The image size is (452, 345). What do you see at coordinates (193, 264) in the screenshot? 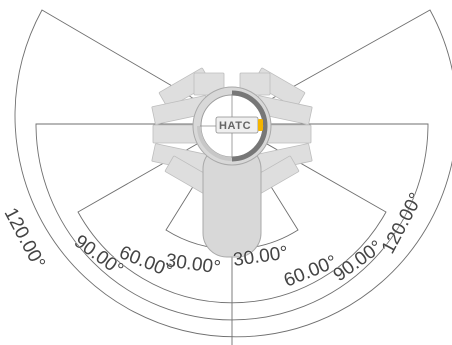
I see `angle-label-left-30: 30.00°` at bounding box center [193, 264].